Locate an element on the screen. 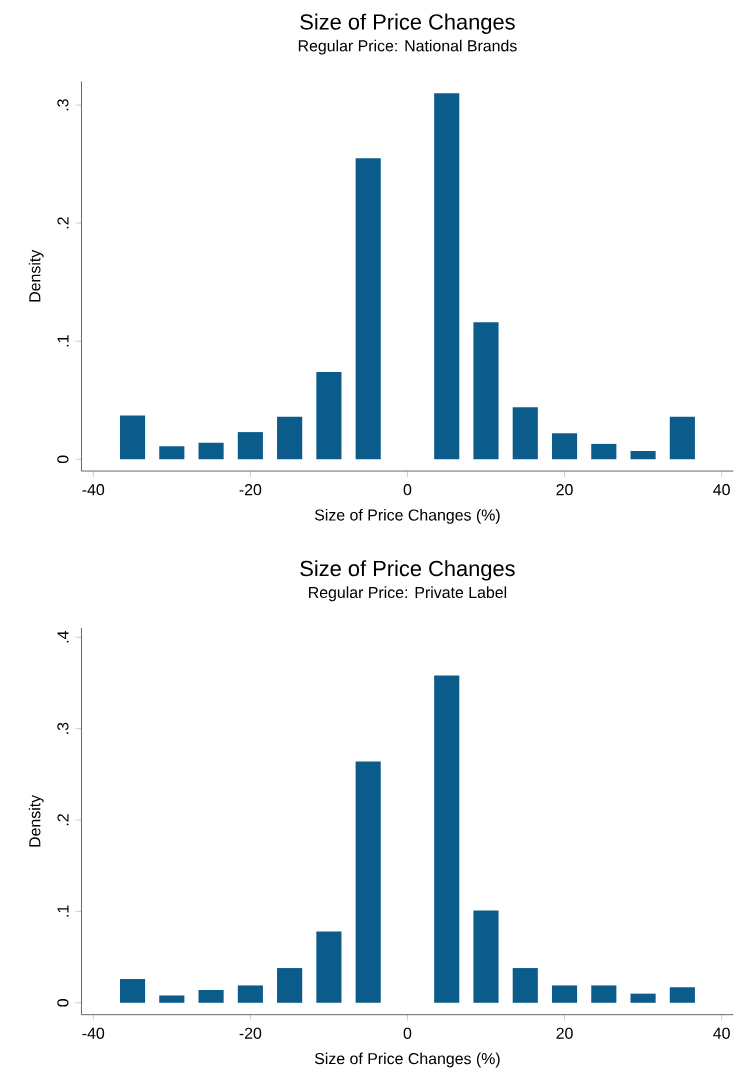 The height and width of the screenshot is (1074, 740). chart-subtitle: Regular Price: Private Label is located at coordinates (407, 594).